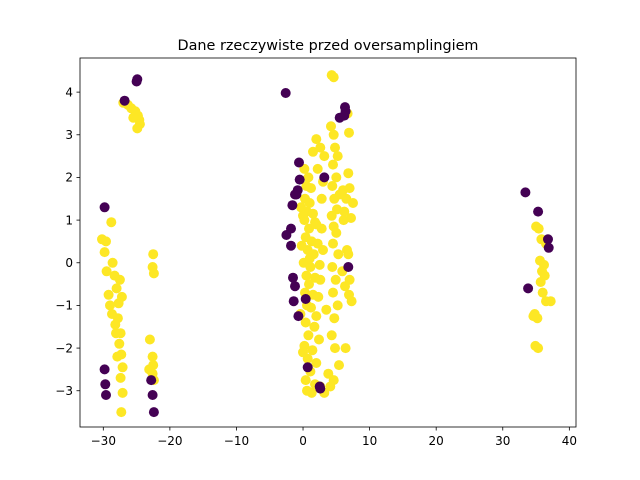 This screenshot has width=640, height=480. I want to click on x-tick-label: −30, so click(103, 441).